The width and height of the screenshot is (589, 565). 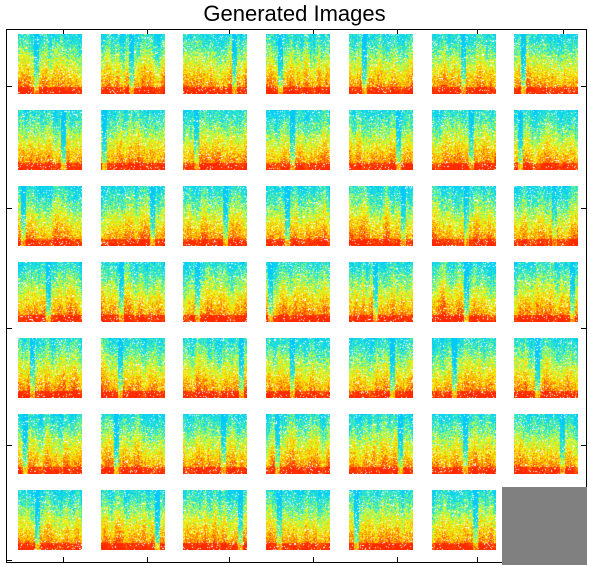 I want to click on empty-grid-cell, so click(x=544, y=526).